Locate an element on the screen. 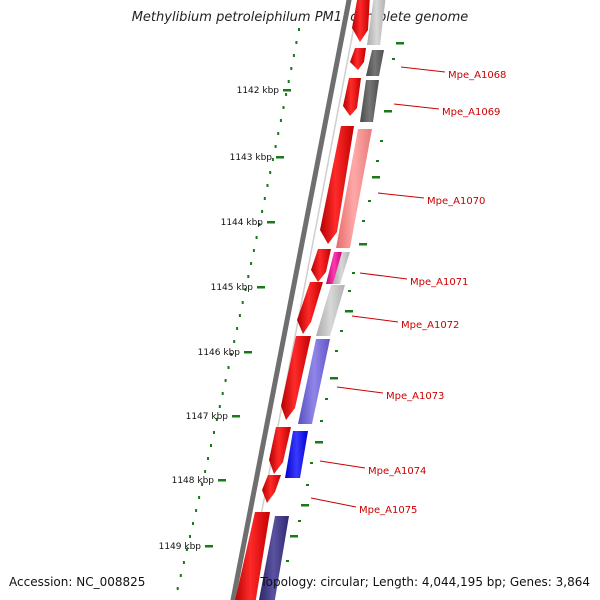  scale-label: 1142 kbp is located at coordinates (258, 91).